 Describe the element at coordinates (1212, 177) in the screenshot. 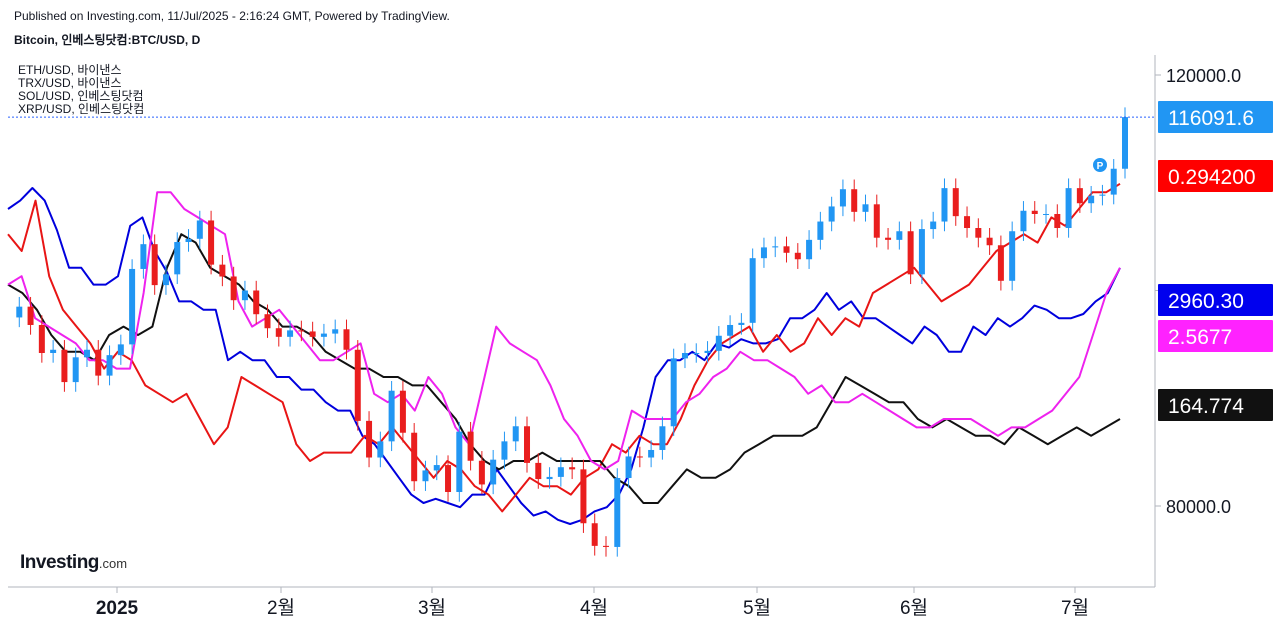

I see `price-label-text: 0.294200` at that location.